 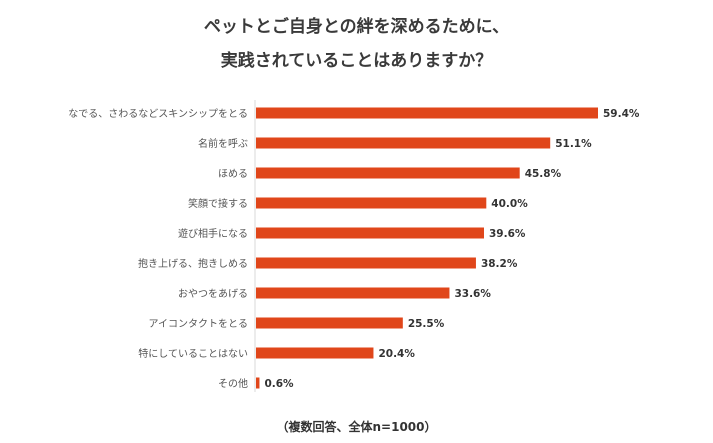 What do you see at coordinates (223, 143) in the screenshot?
I see `category-label: 名前を呼ぶ` at bounding box center [223, 143].